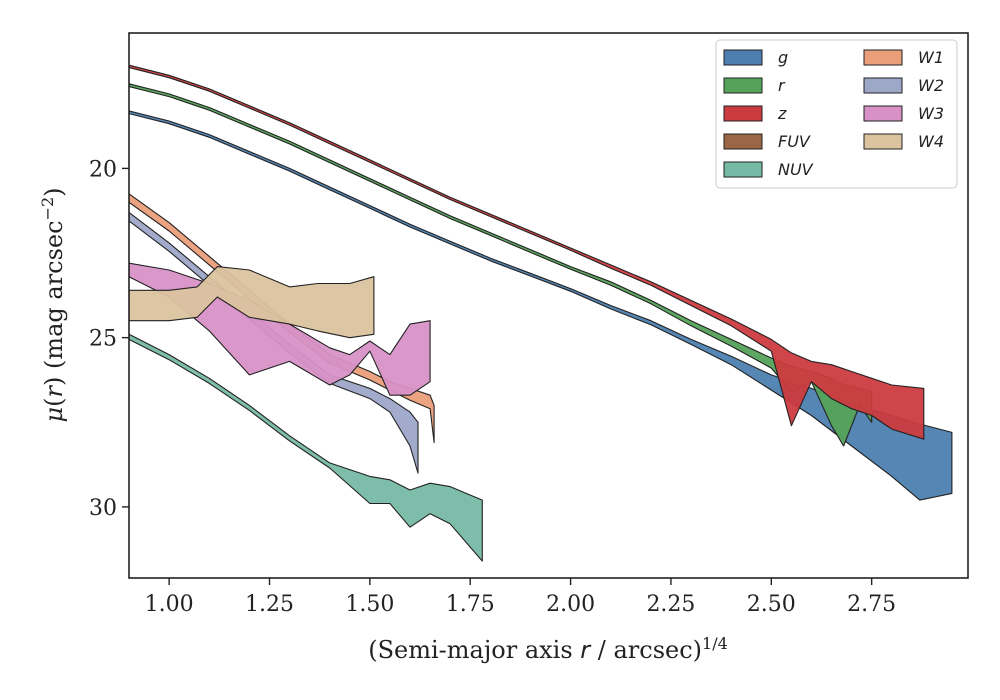  What do you see at coordinates (782, 113) in the screenshot?
I see `legend-label-z: z` at bounding box center [782, 113].